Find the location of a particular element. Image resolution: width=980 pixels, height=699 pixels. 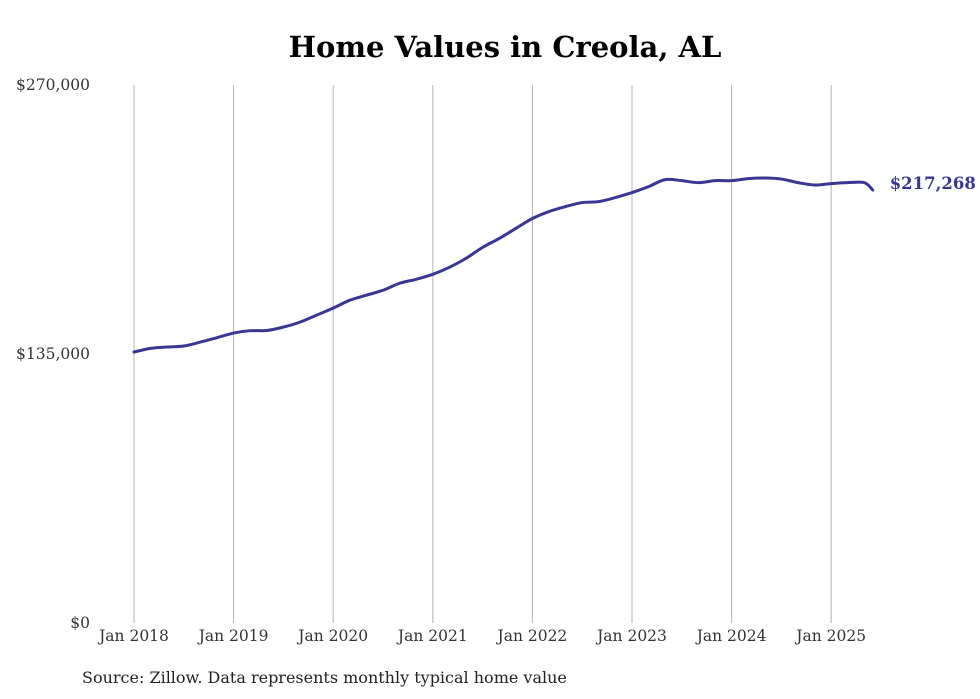

x-tick-label: Jan 2022 is located at coordinates (531, 636).